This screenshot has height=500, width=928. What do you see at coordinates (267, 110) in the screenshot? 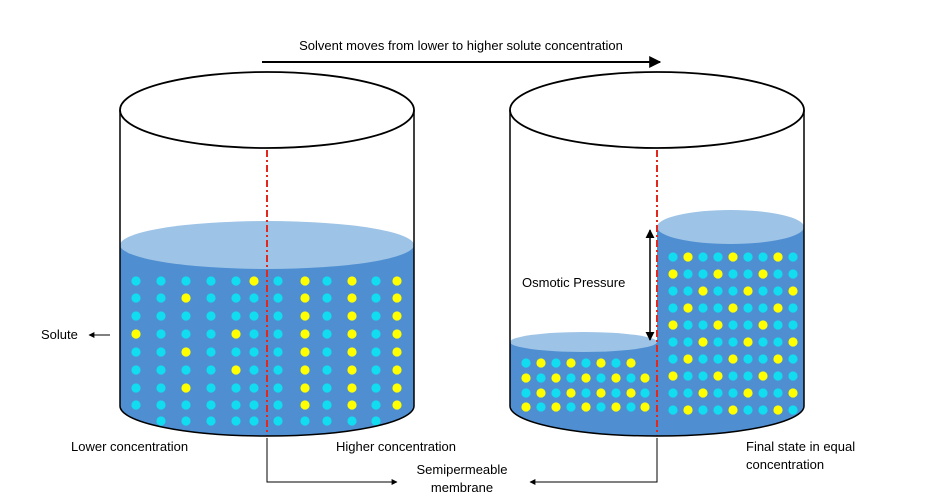
I see `left-beaker-rim` at bounding box center [267, 110].